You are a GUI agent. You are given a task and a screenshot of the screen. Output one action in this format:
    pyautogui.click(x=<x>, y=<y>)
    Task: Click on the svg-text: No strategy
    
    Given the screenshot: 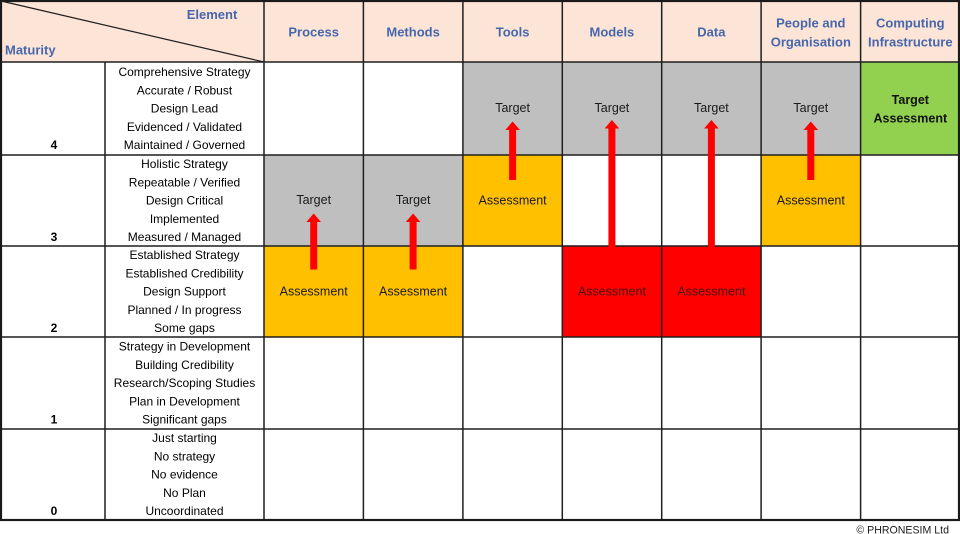 What is the action you would take?
    pyautogui.click(x=184, y=456)
    